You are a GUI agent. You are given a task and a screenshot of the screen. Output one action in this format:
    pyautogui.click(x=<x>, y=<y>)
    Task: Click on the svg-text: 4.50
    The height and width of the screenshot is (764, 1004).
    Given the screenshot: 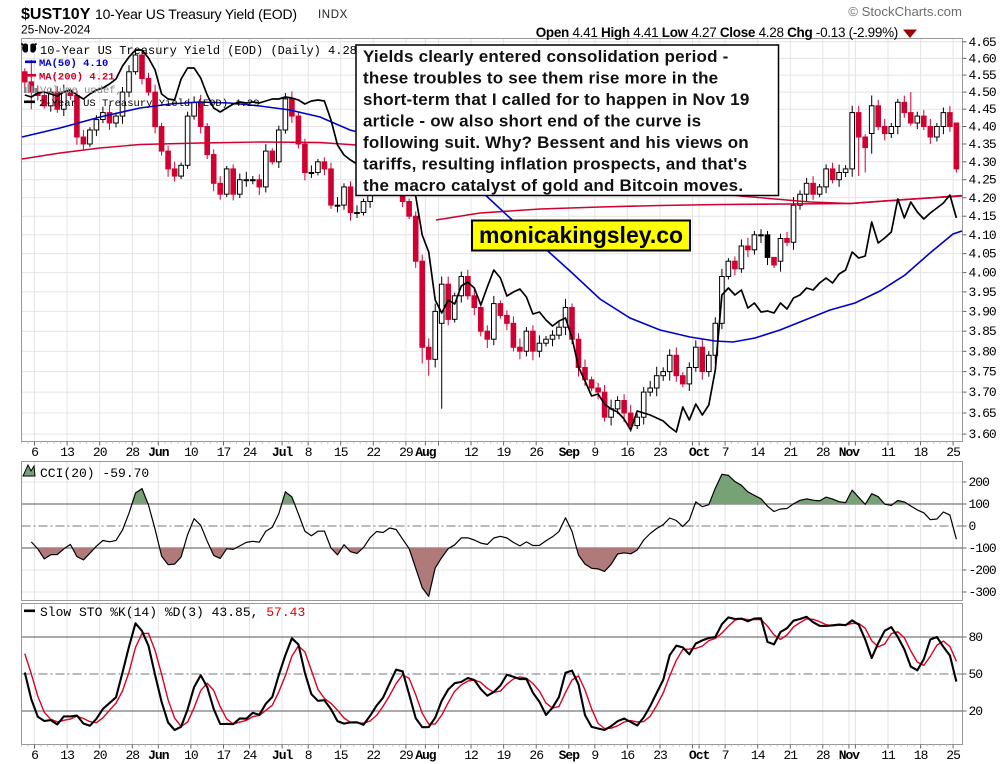 What is the action you would take?
    pyautogui.click(x=982, y=92)
    